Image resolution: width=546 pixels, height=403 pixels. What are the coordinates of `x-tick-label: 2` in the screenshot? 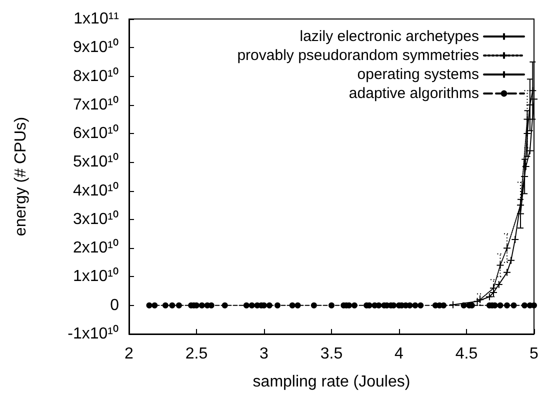 It's located at (129, 354).